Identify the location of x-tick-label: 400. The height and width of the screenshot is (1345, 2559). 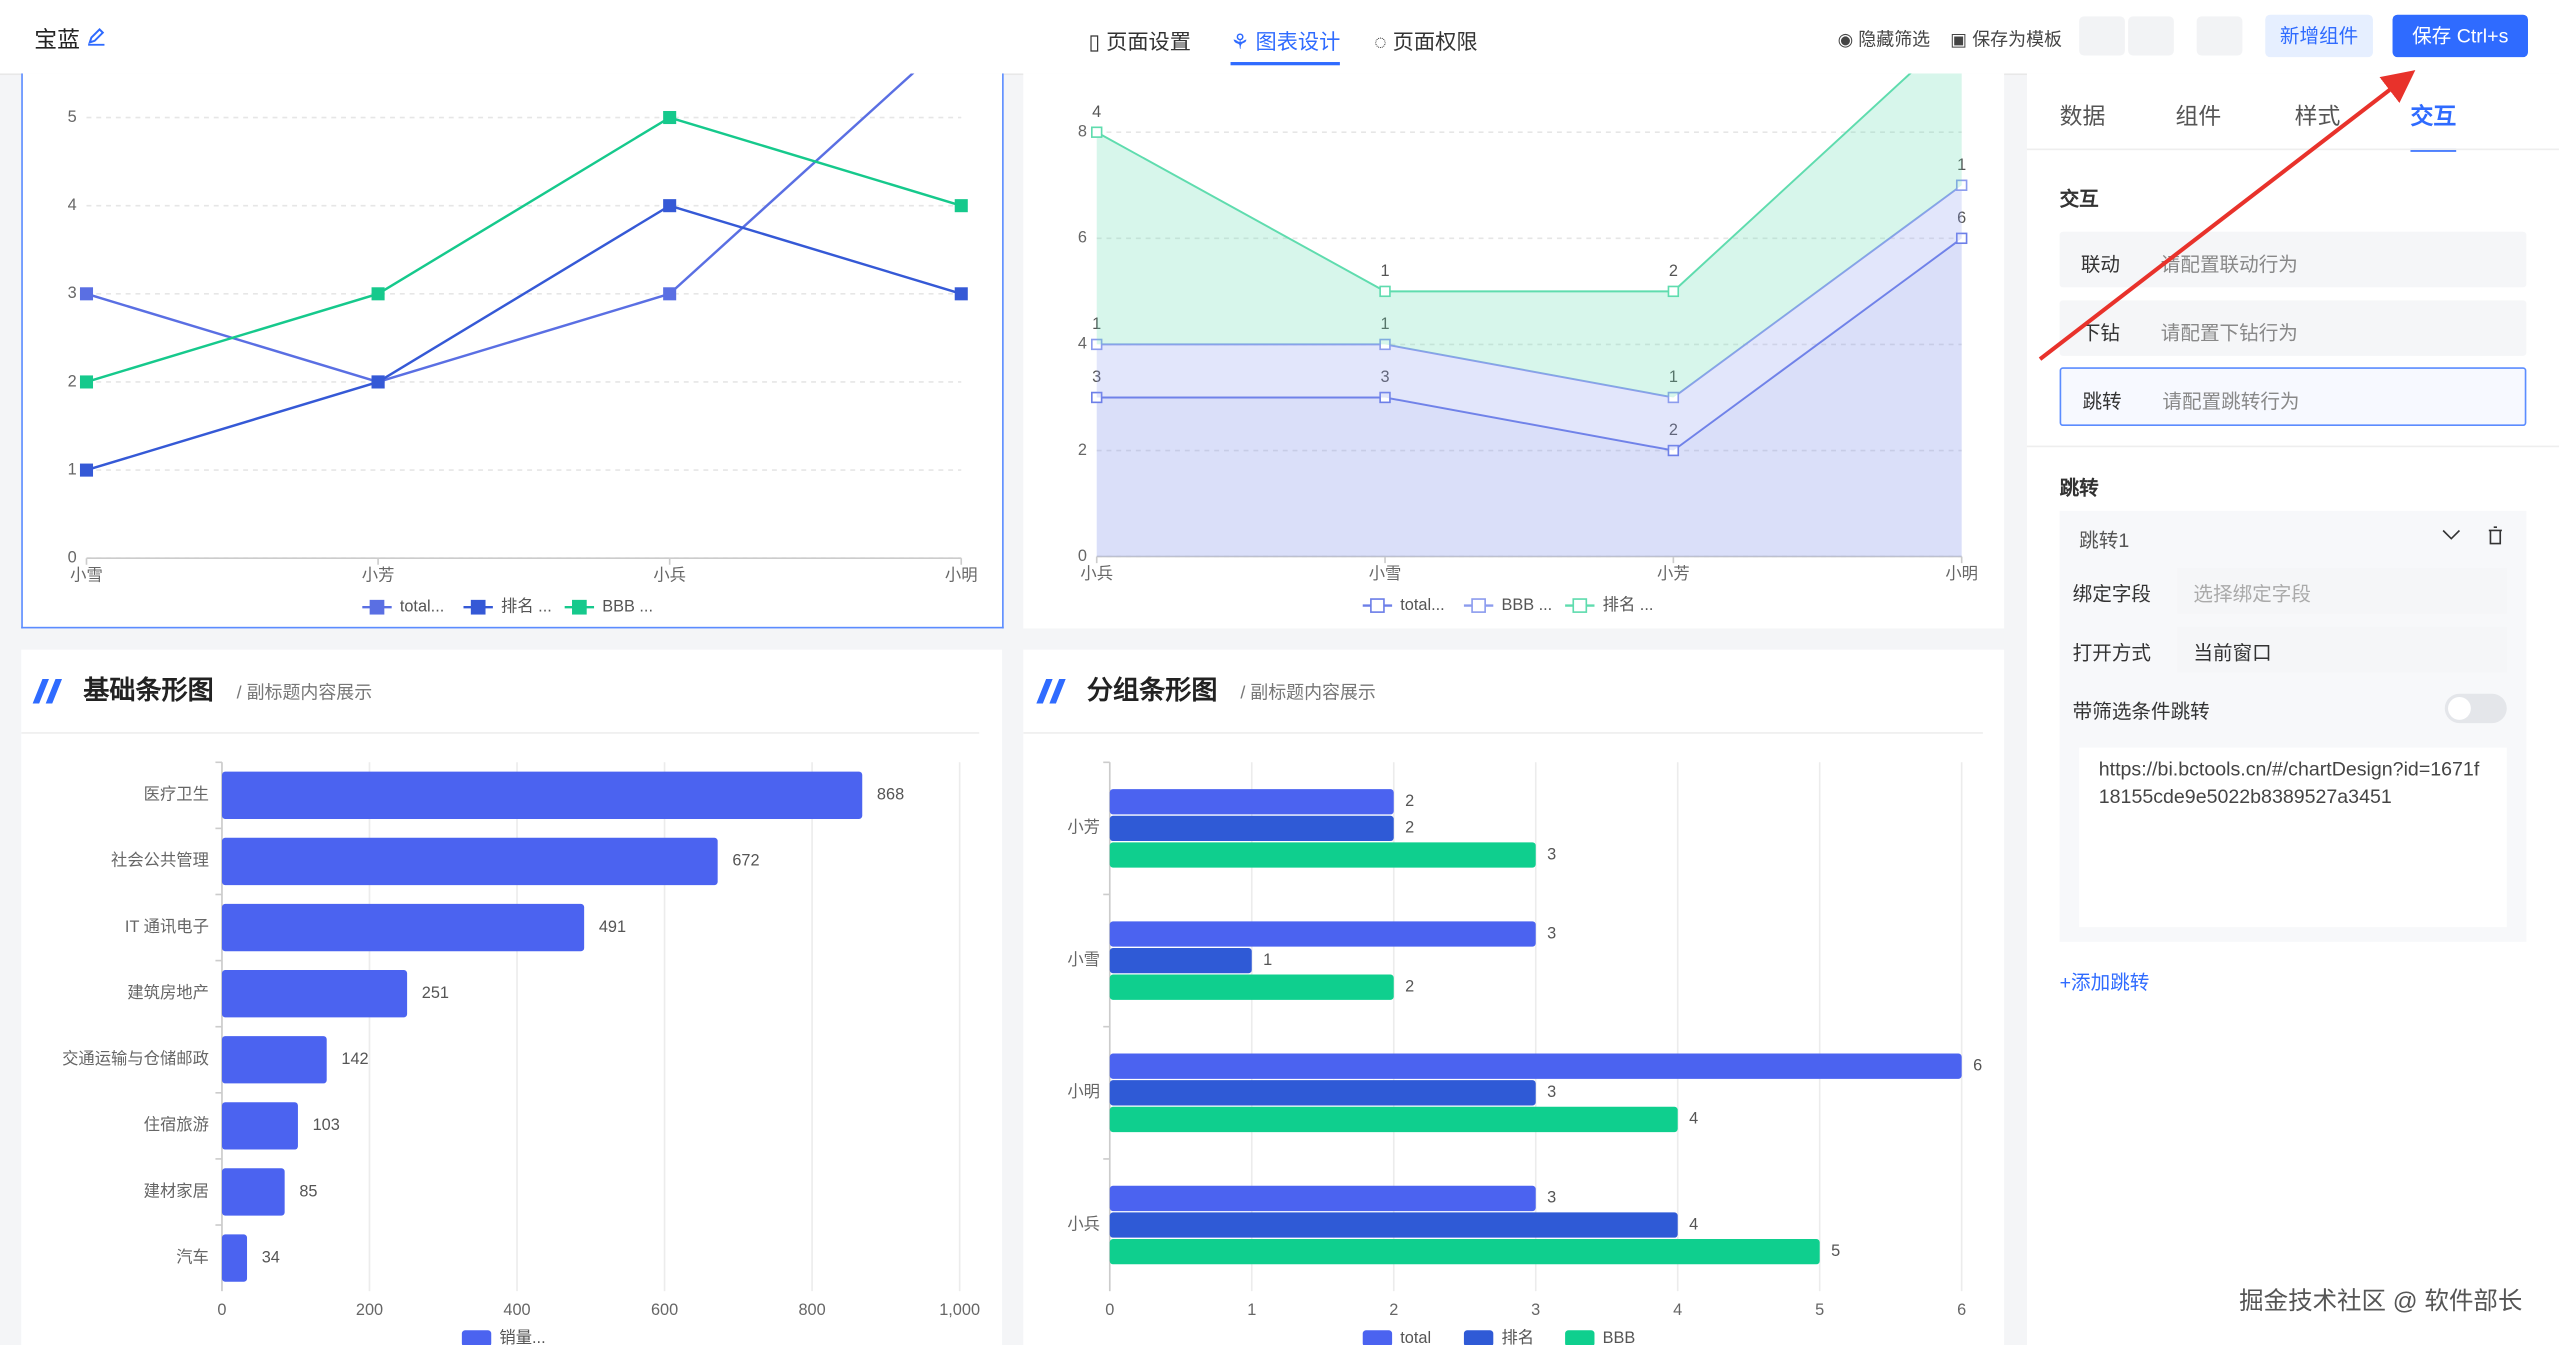
(516, 1310).